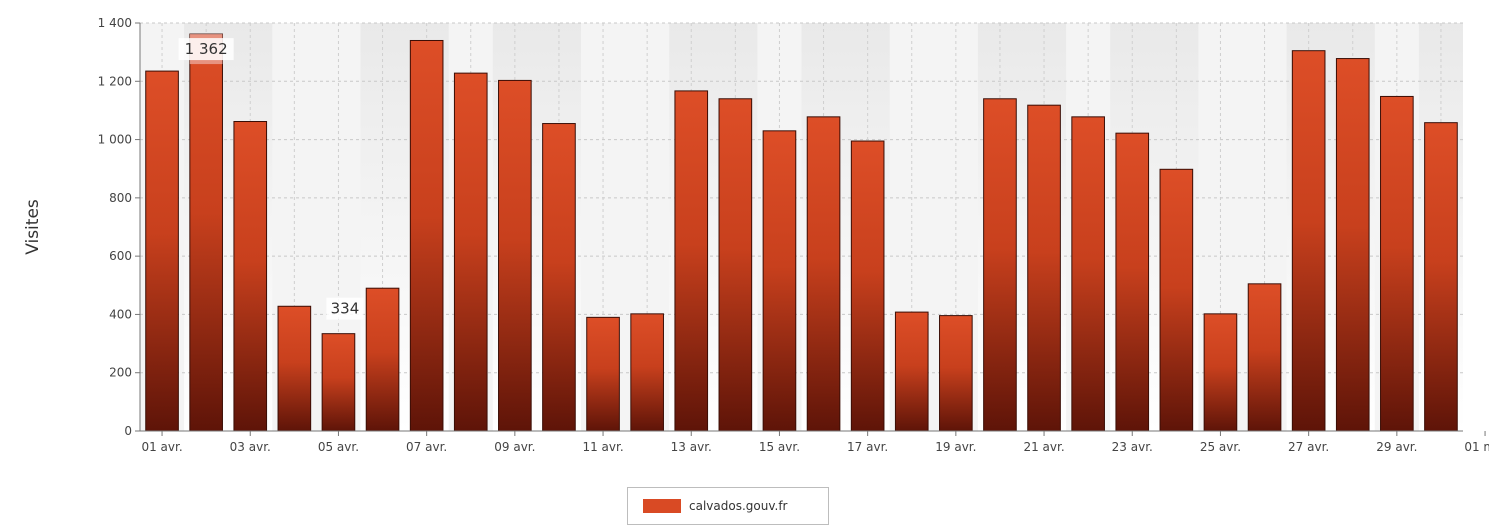  I want to click on x-tick-label: 07 avr., so click(426, 447).